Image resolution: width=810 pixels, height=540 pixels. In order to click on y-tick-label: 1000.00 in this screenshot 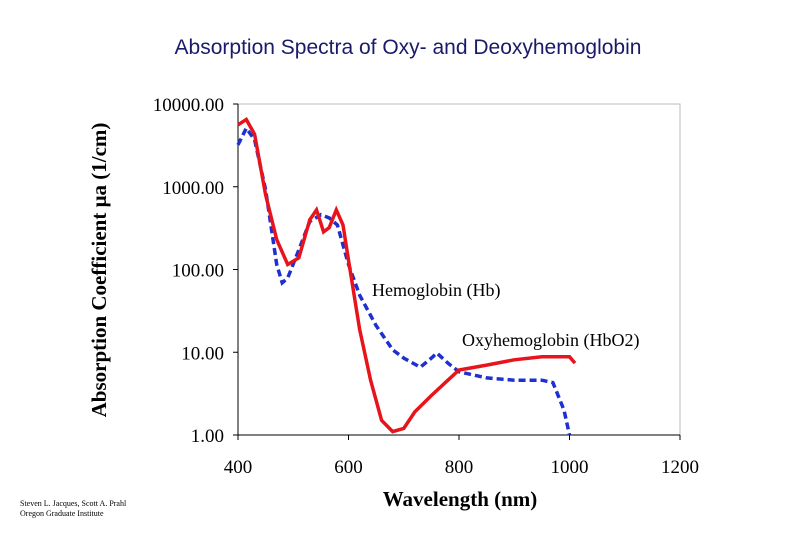, I will do `click(193, 188)`.